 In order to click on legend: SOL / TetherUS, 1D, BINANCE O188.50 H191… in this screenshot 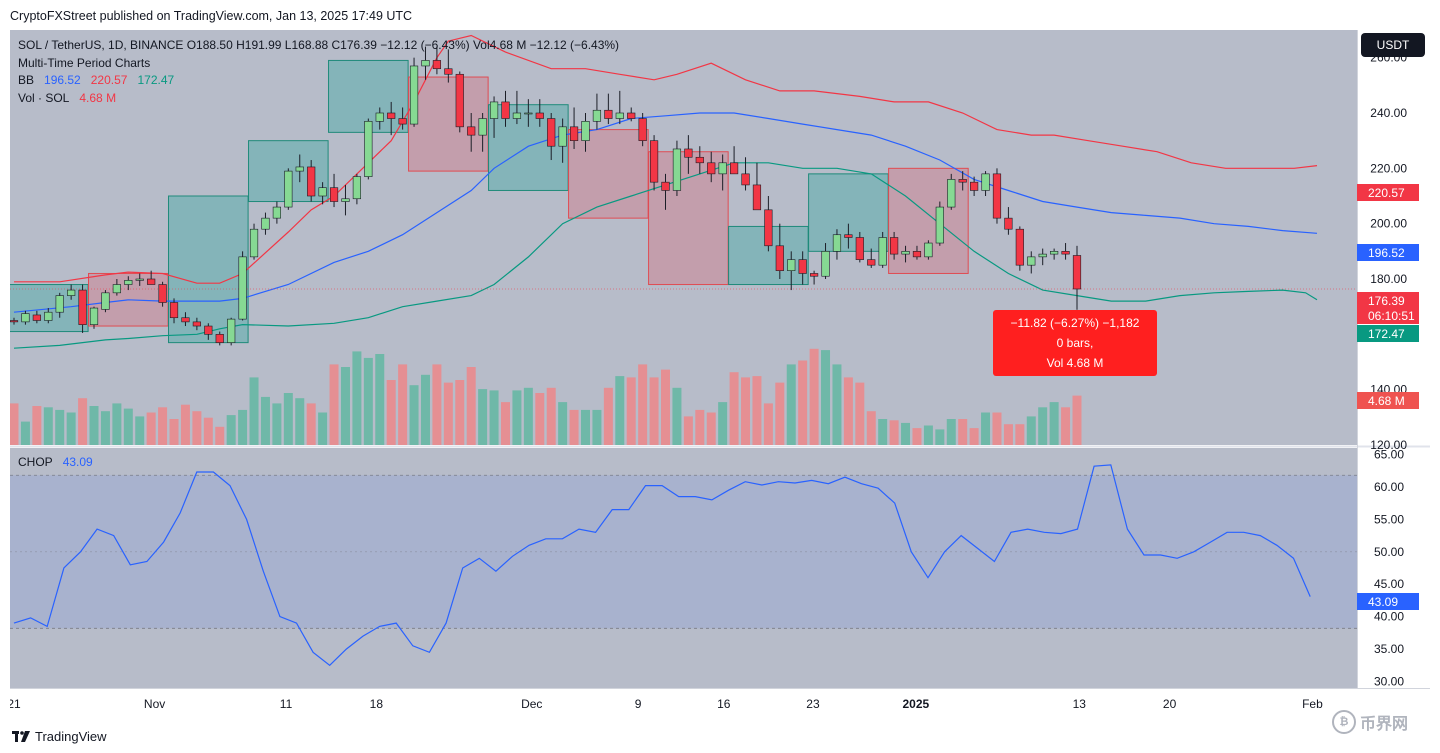, I will do `click(318, 72)`.